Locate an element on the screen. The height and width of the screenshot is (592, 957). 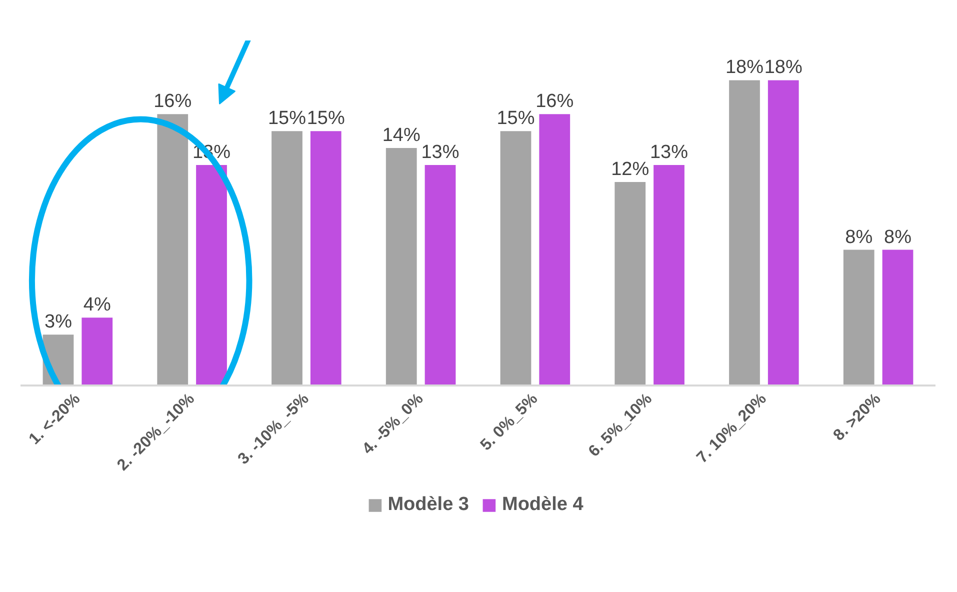
legend-label: Modèle 4 is located at coordinates (543, 505).